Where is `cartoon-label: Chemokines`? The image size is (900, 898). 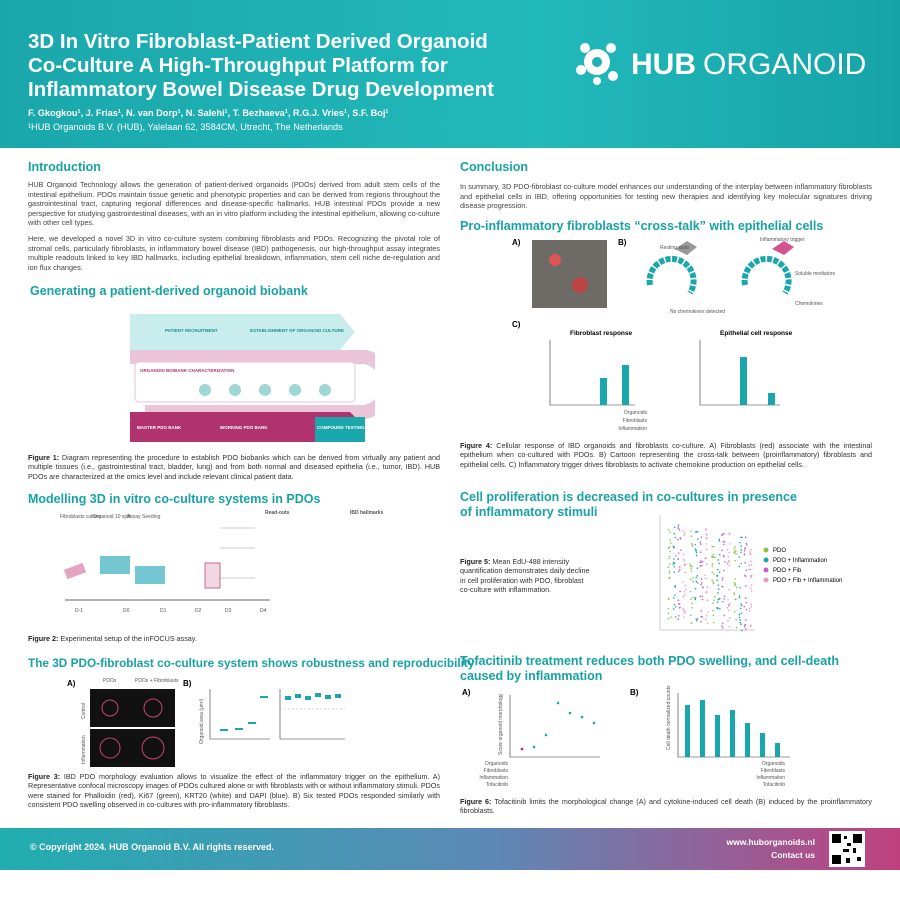
cartoon-label: Chemokines is located at coordinates (809, 304).